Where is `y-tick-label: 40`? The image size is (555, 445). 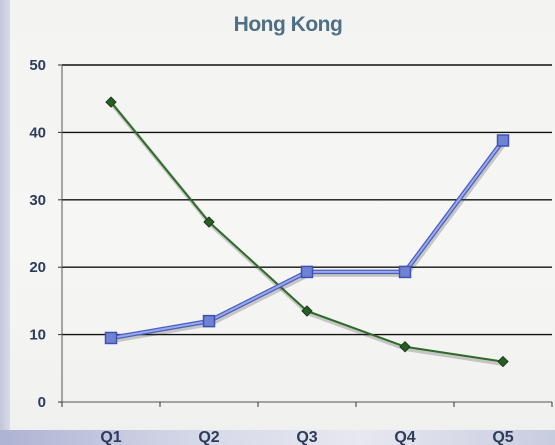
y-tick-label: 40 is located at coordinates (37, 132).